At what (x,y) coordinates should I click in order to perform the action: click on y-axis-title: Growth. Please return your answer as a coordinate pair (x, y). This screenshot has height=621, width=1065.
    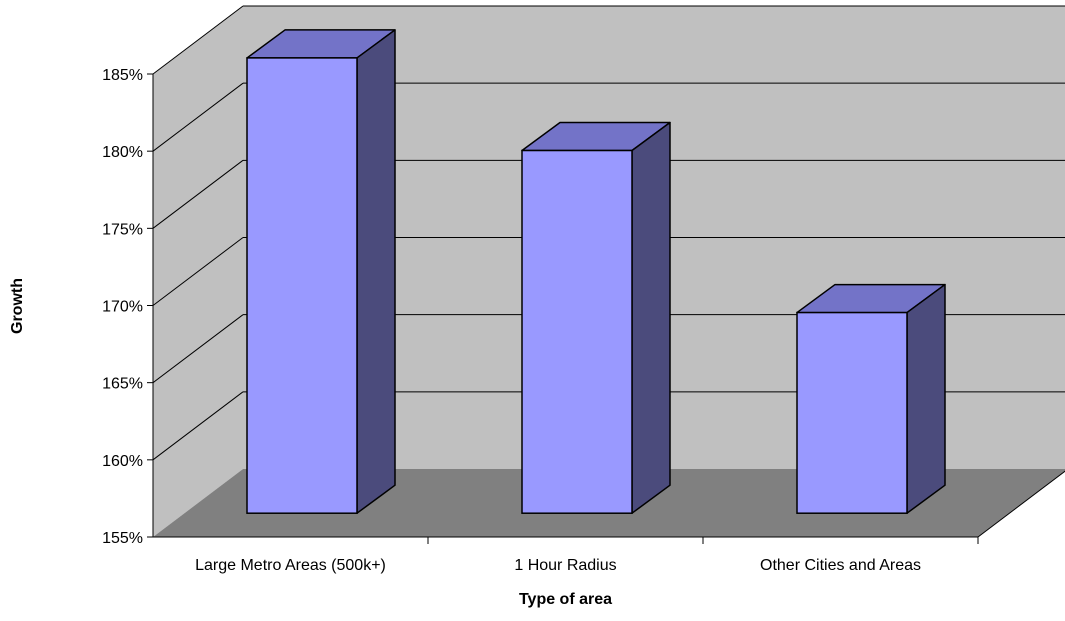
    Looking at the image, I should click on (17, 306).